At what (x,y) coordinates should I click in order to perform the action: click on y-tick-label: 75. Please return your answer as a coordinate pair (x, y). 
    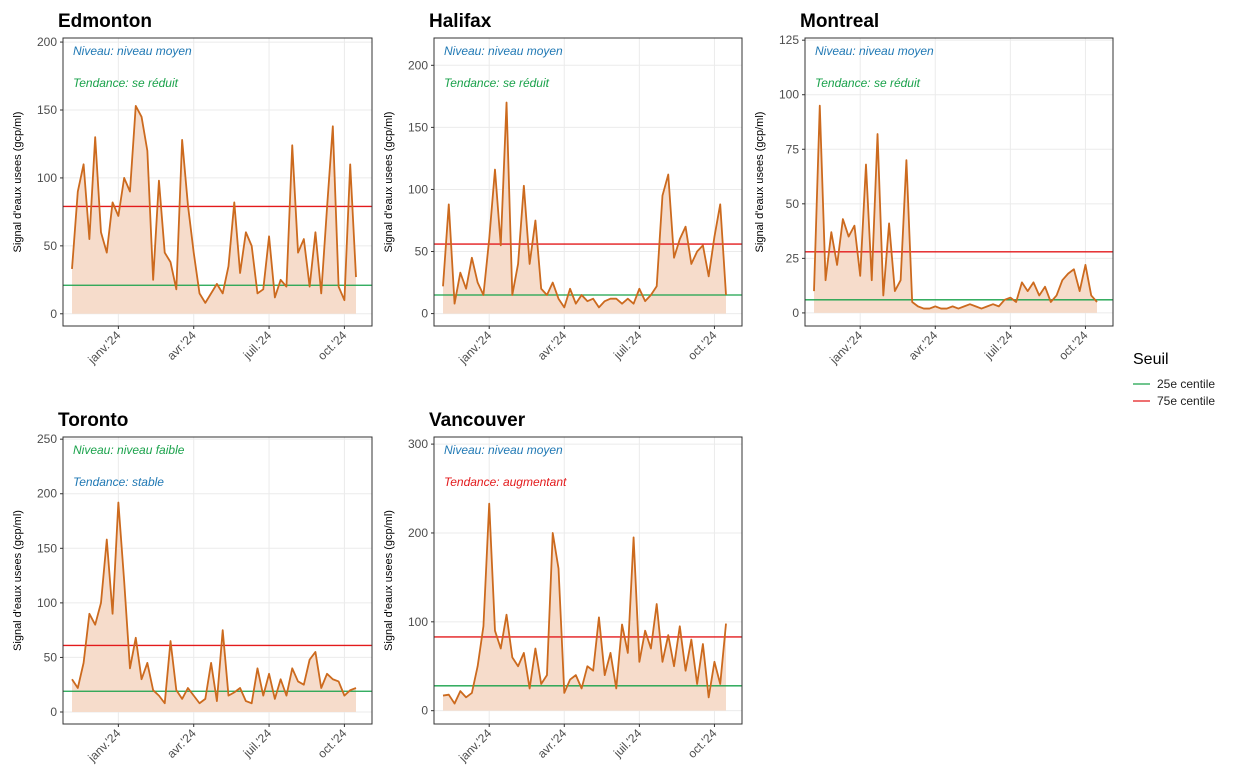
    Looking at the image, I should click on (793, 149).